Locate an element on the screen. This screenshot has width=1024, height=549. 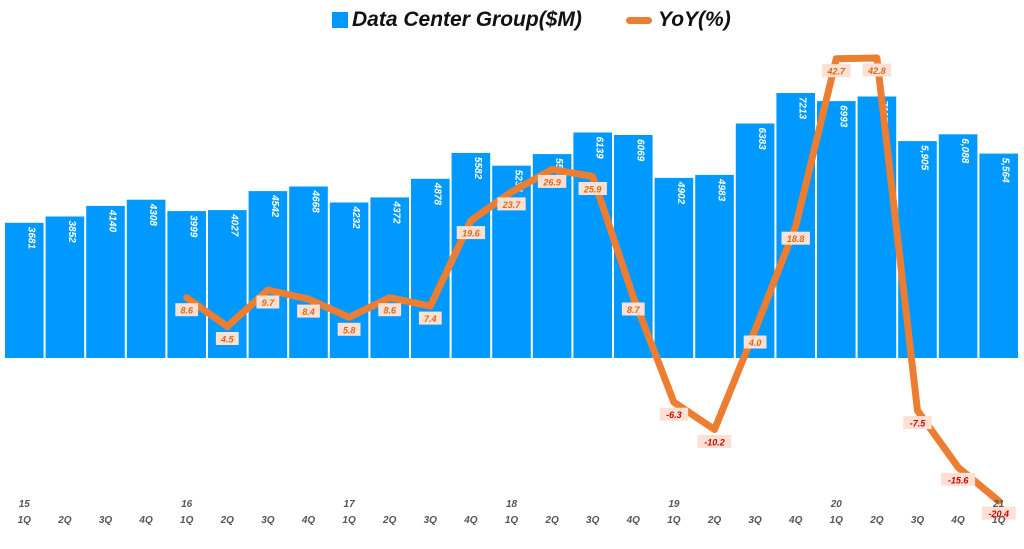
yoy-value-label: 42.8 is located at coordinates (876, 71).